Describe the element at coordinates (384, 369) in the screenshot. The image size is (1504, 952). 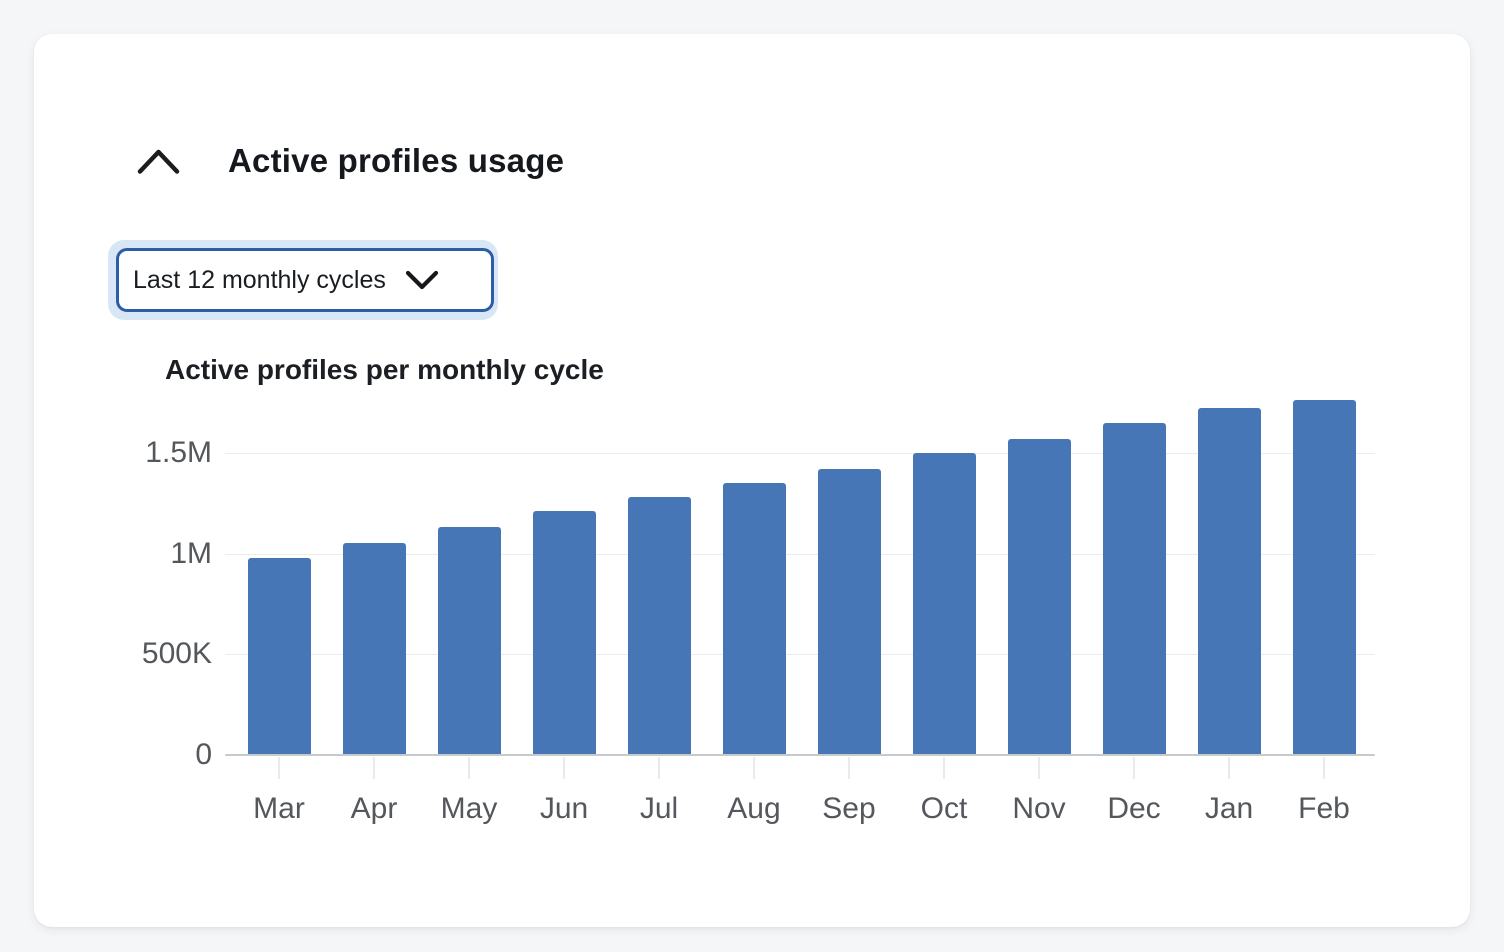
I see `chart-title: Active profiles per monthly cycle` at that location.